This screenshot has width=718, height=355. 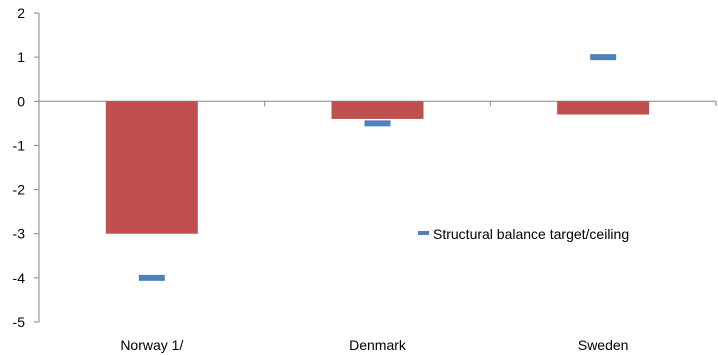 What do you see at coordinates (19, 190) in the screenshot?
I see `y-tick-label: -2` at bounding box center [19, 190].